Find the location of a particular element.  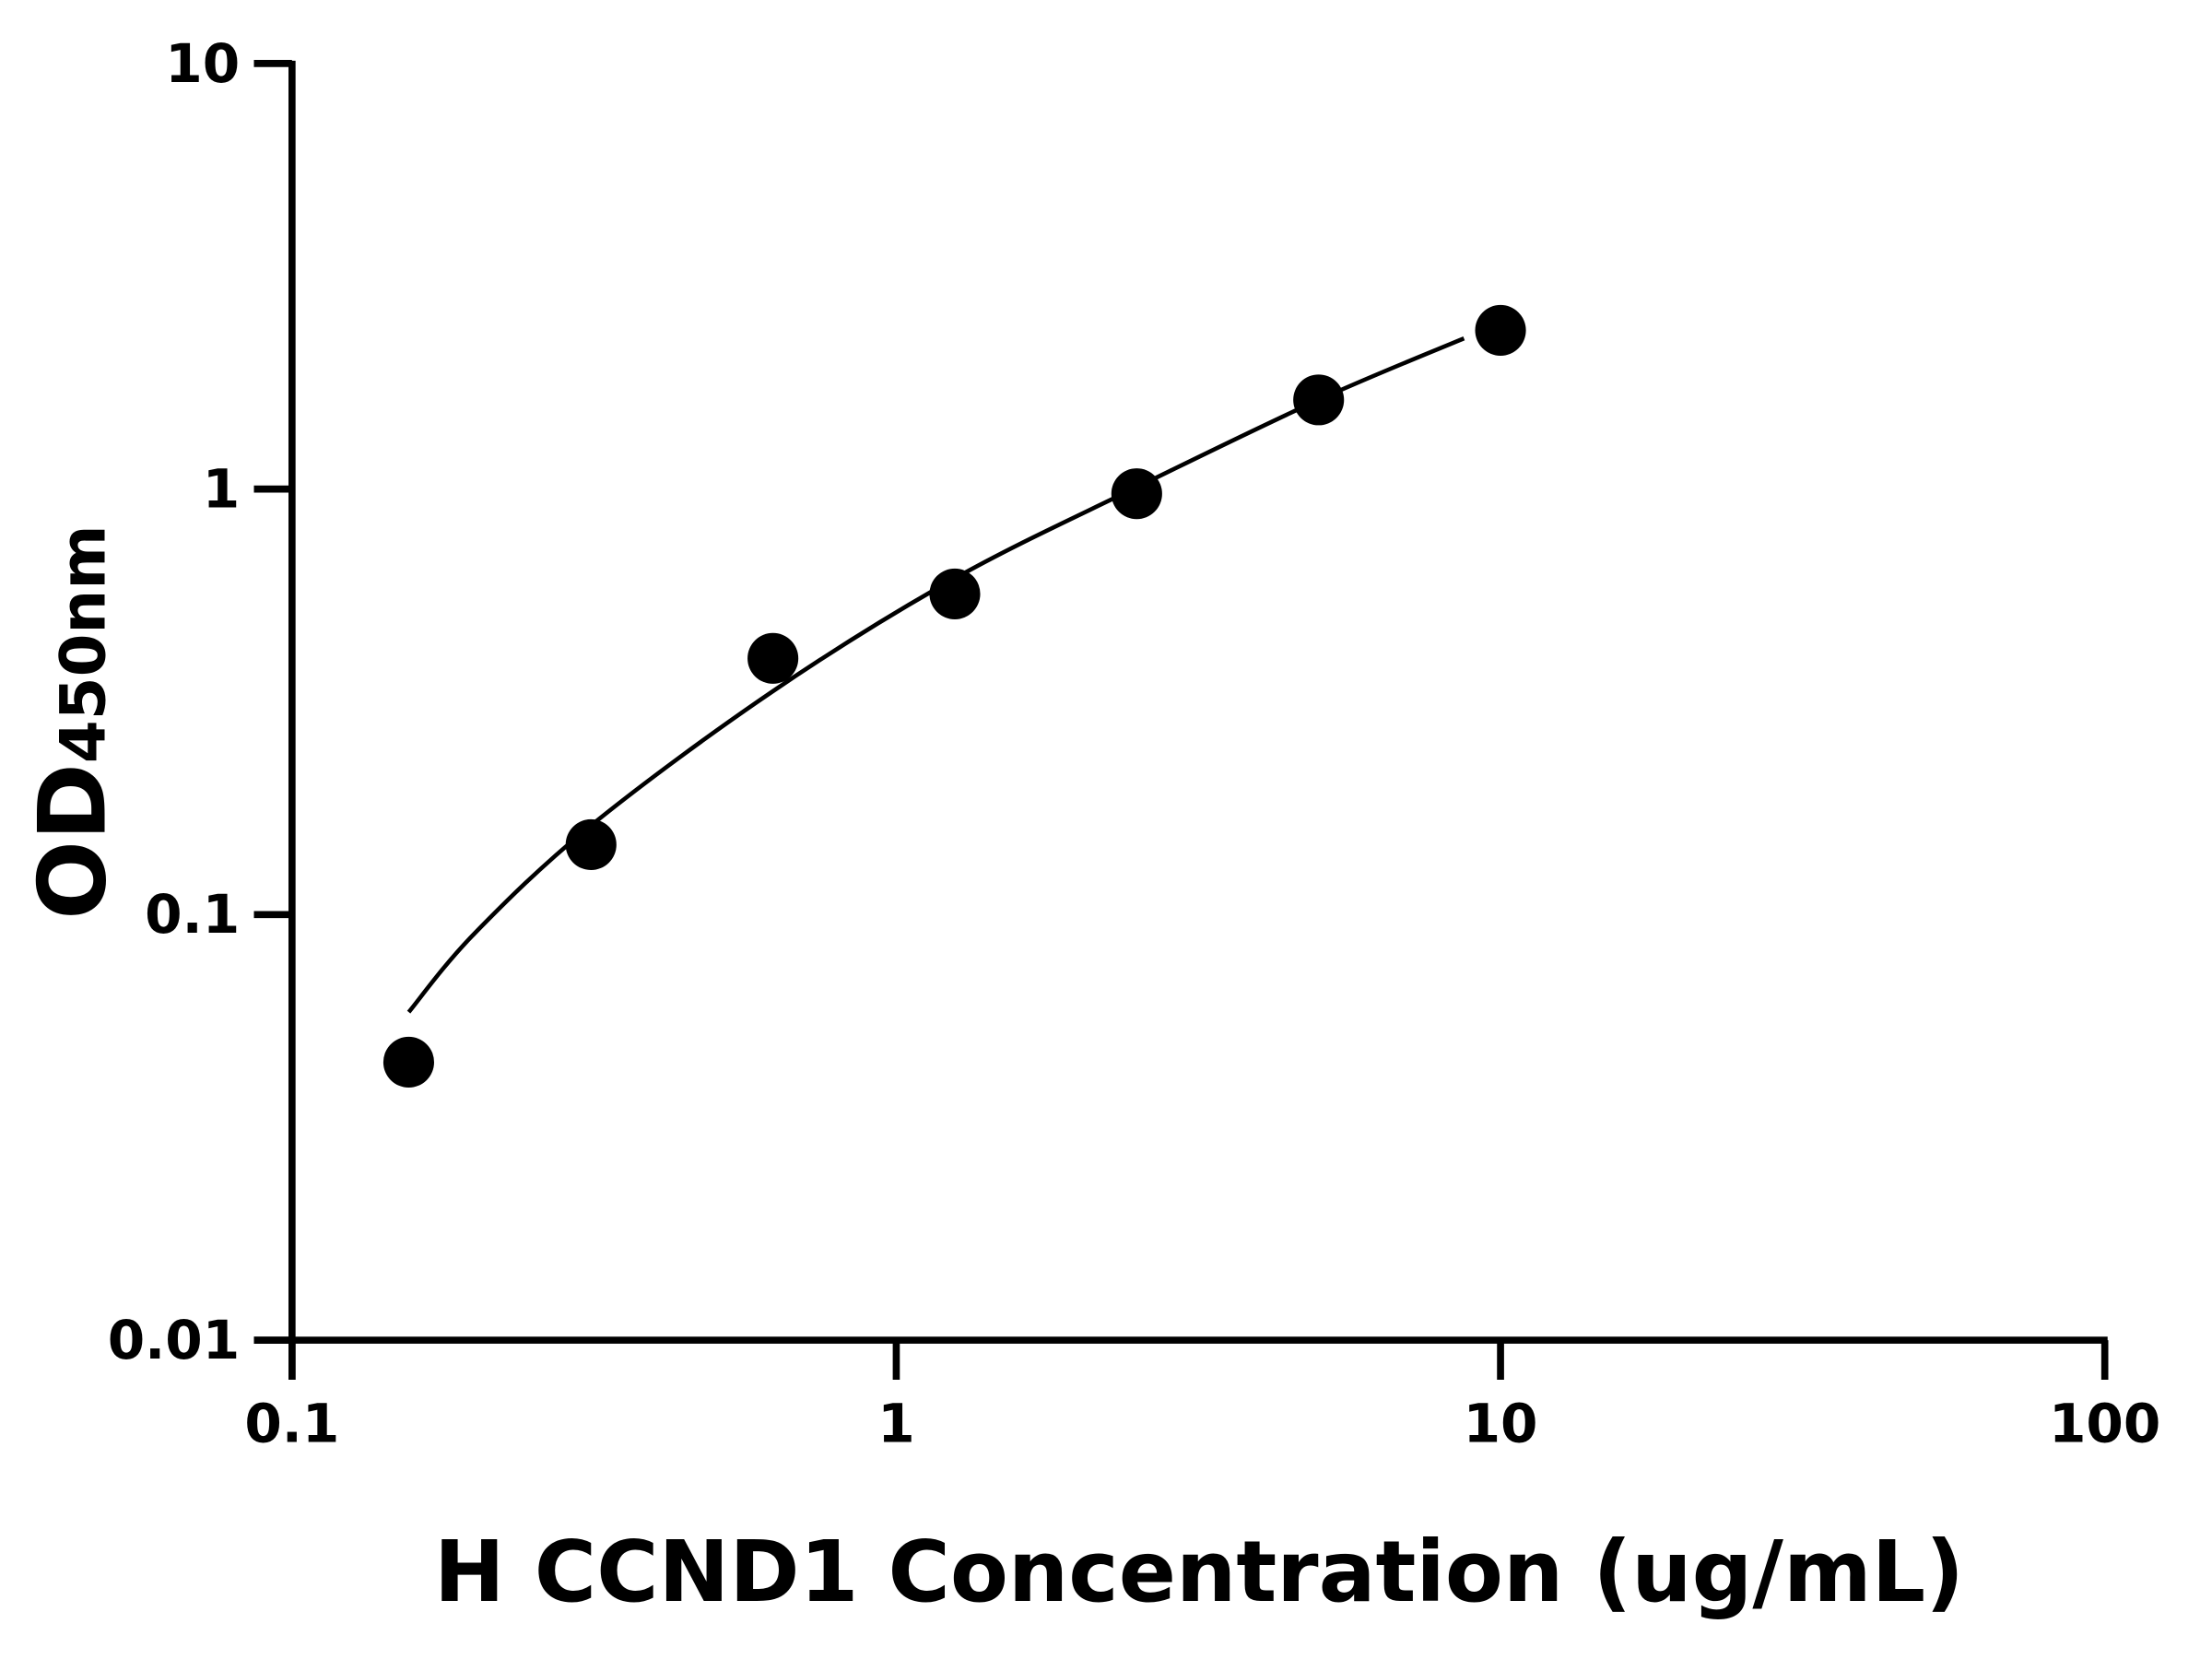

x-tick-label: 0.1 is located at coordinates (291, 1423).